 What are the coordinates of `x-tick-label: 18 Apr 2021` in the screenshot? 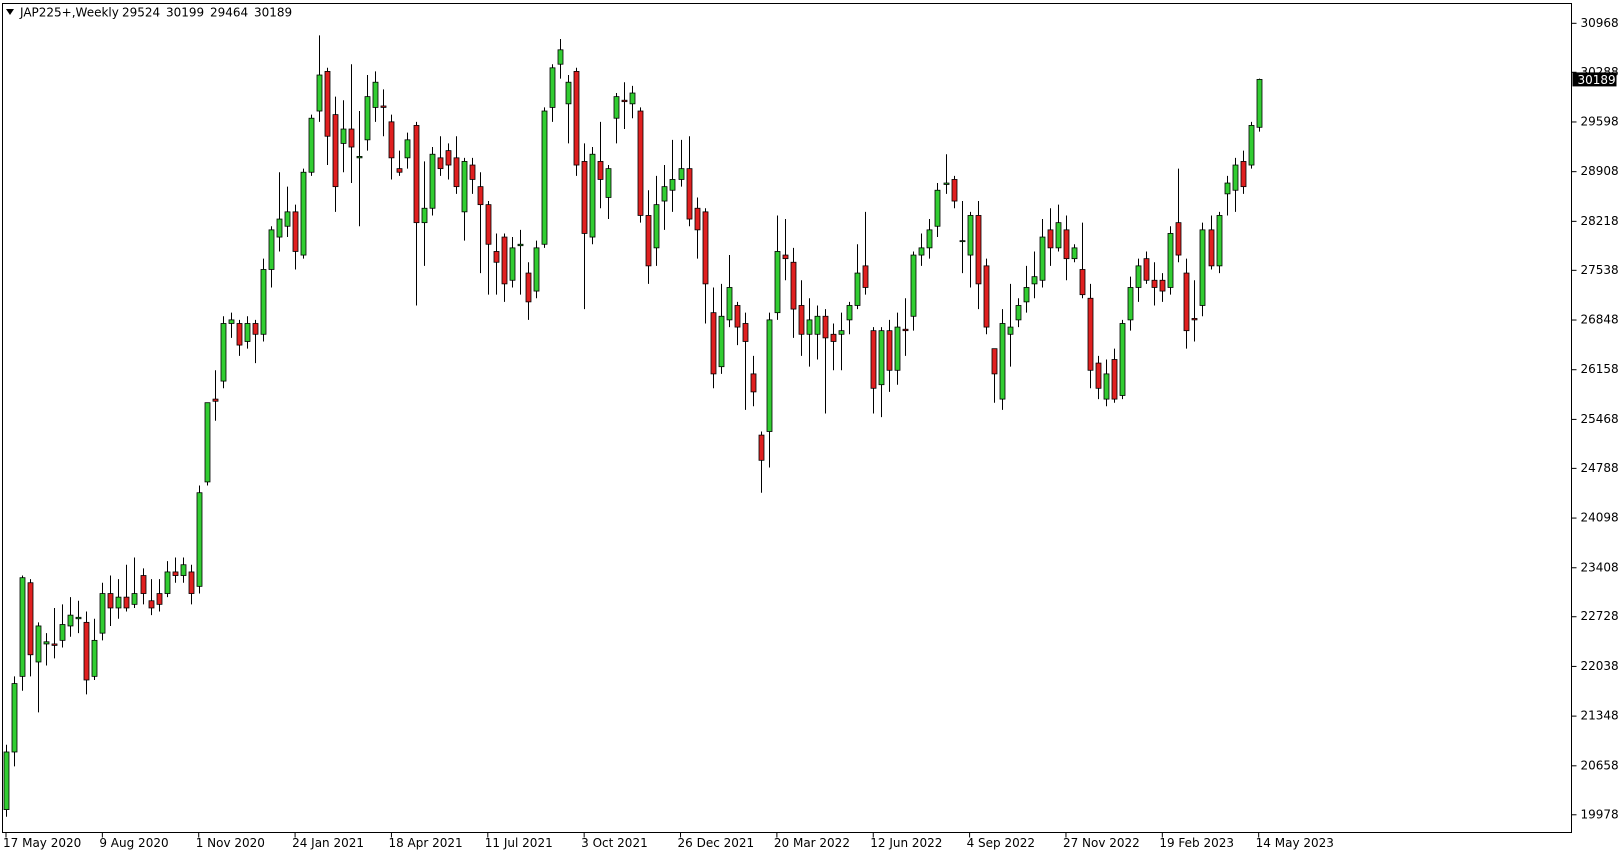 It's located at (425, 843).